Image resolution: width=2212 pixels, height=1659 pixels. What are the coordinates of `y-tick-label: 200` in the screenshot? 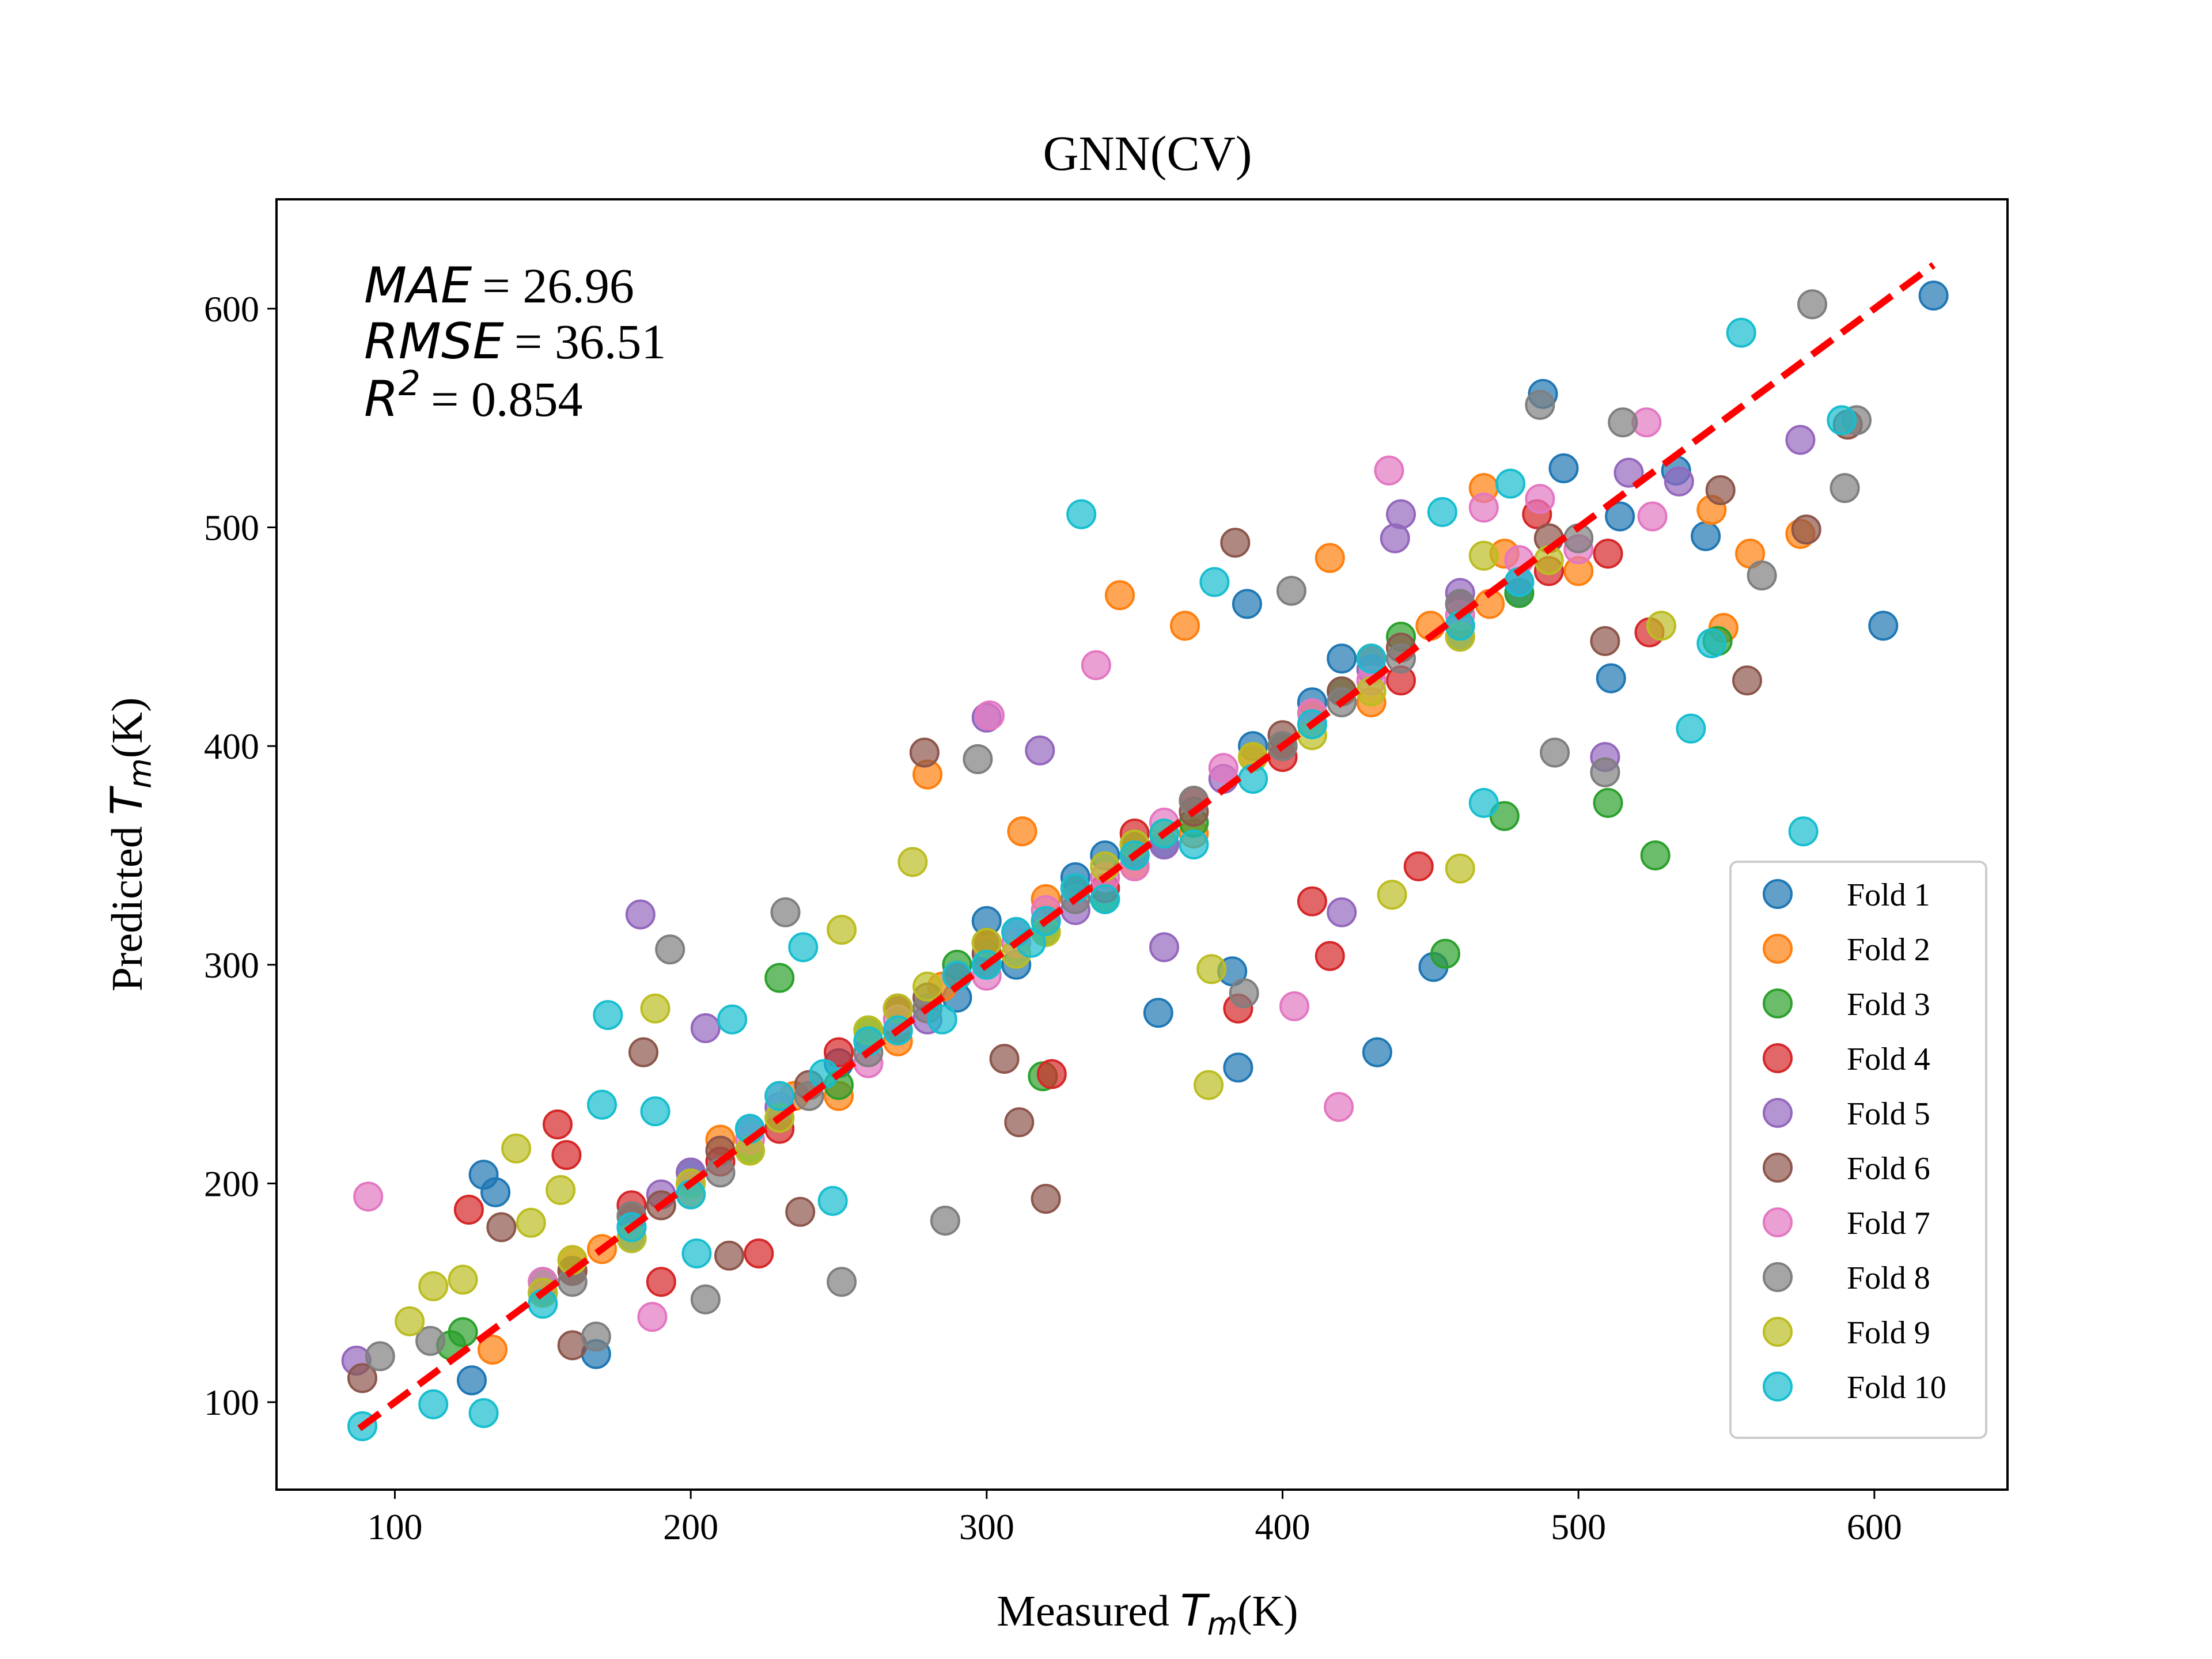 It's located at (231, 1183).